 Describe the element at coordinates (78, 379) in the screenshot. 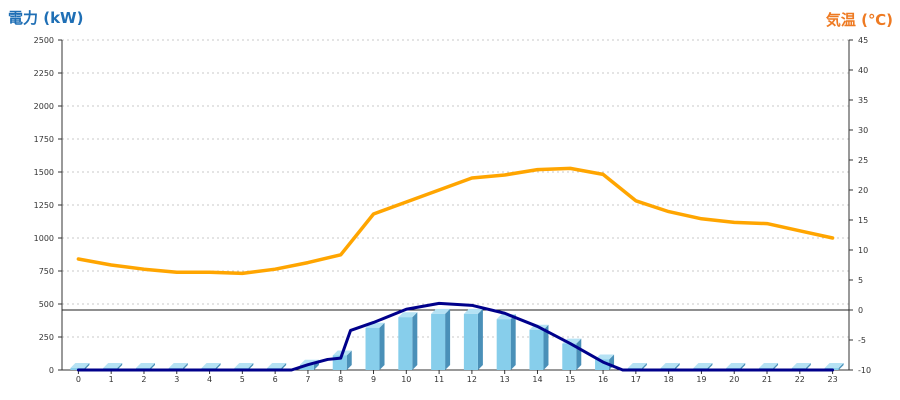

I see `x-axis-tick-label: 0` at that location.